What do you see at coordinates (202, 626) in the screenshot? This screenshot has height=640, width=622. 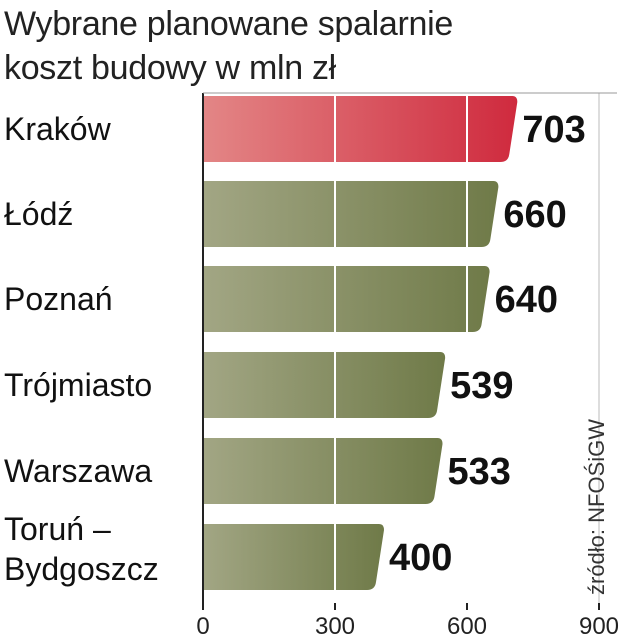 I see `tick-label: 0` at bounding box center [202, 626].